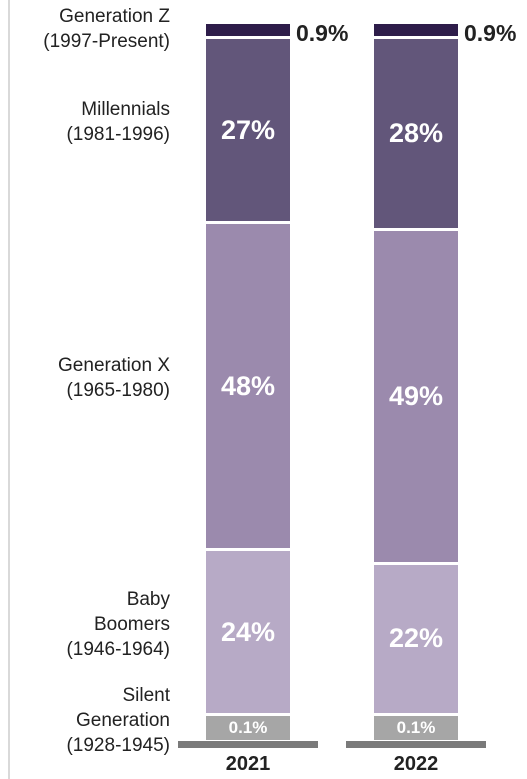 The width and height of the screenshot is (527, 779). What do you see at coordinates (9, 389) in the screenshot?
I see `axis-line` at bounding box center [9, 389].